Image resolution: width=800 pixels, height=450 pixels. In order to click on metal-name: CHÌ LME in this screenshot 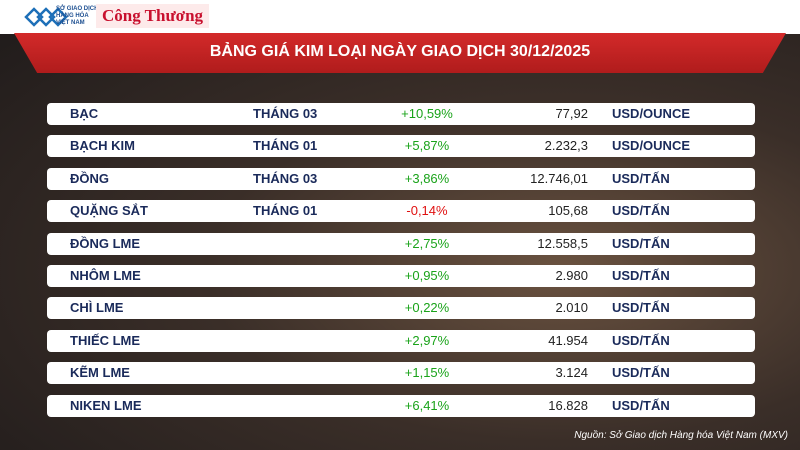, I will do `click(97, 308)`.